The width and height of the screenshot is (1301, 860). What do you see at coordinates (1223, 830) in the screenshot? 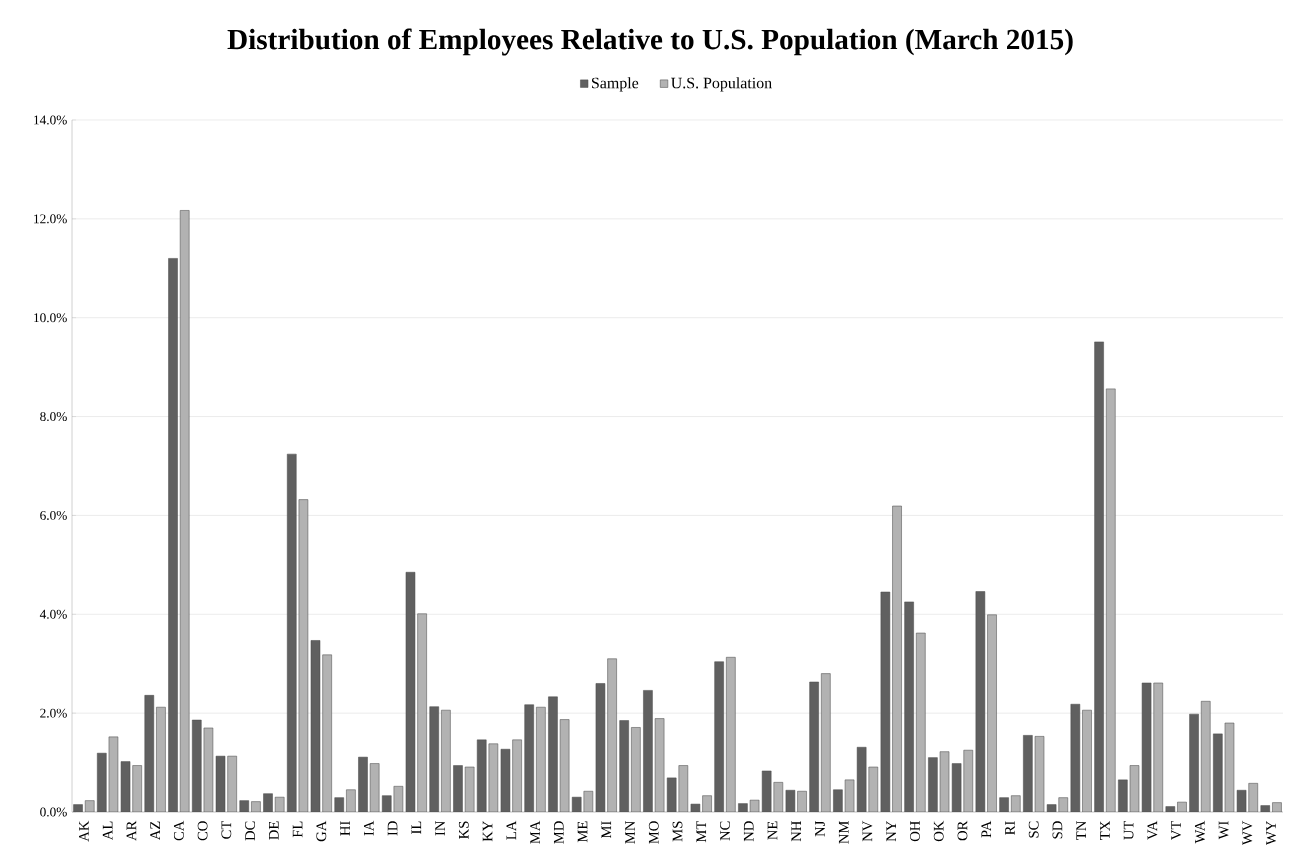
I see `x-tick-label: WI` at bounding box center [1223, 830].